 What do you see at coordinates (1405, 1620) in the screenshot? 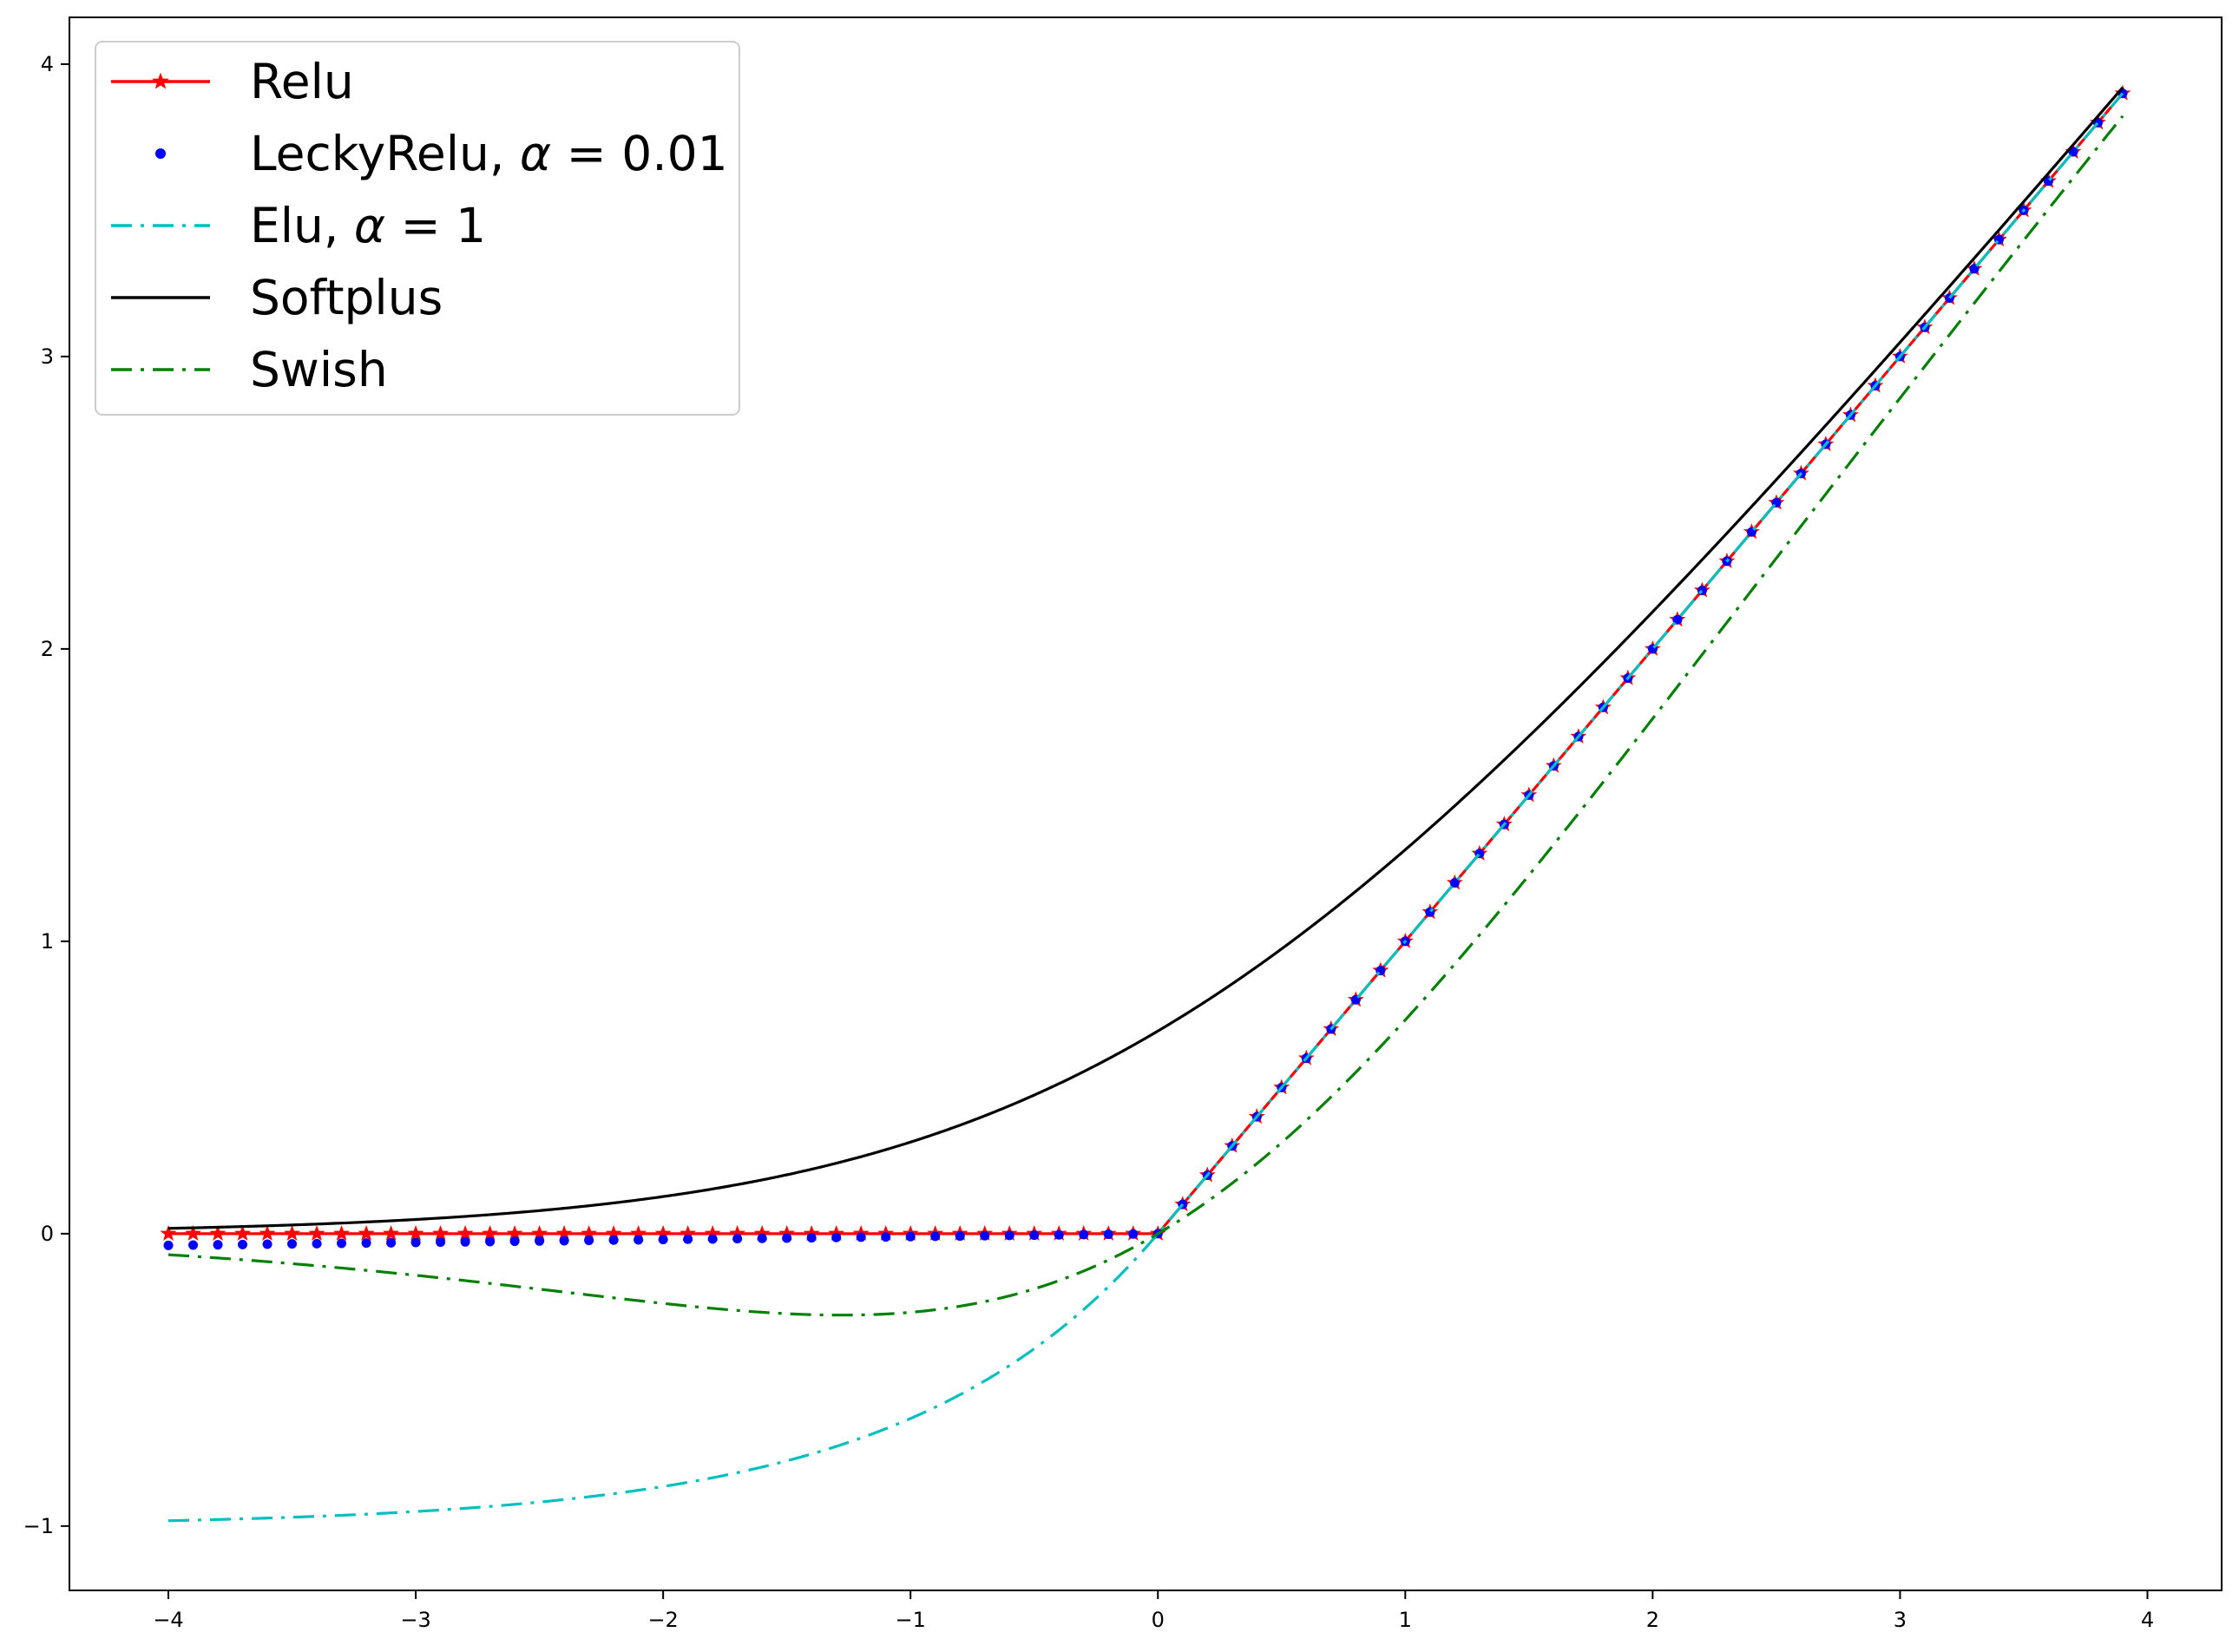
I see `x-tick-label-5: 1` at bounding box center [1405, 1620].